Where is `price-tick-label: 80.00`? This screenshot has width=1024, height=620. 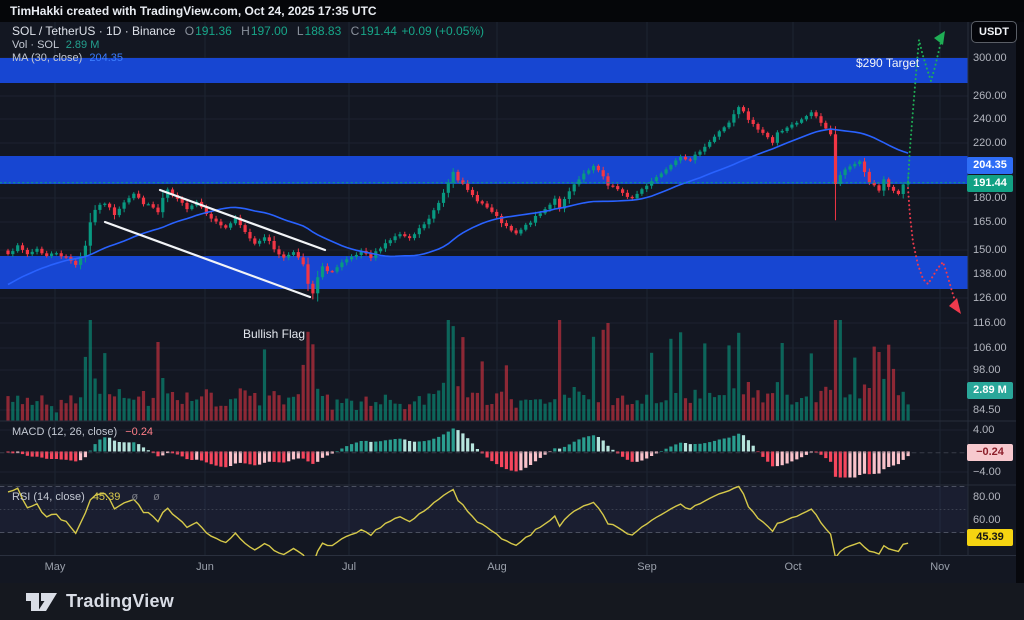
price-tick-label: 80.00 is located at coordinates (987, 497).